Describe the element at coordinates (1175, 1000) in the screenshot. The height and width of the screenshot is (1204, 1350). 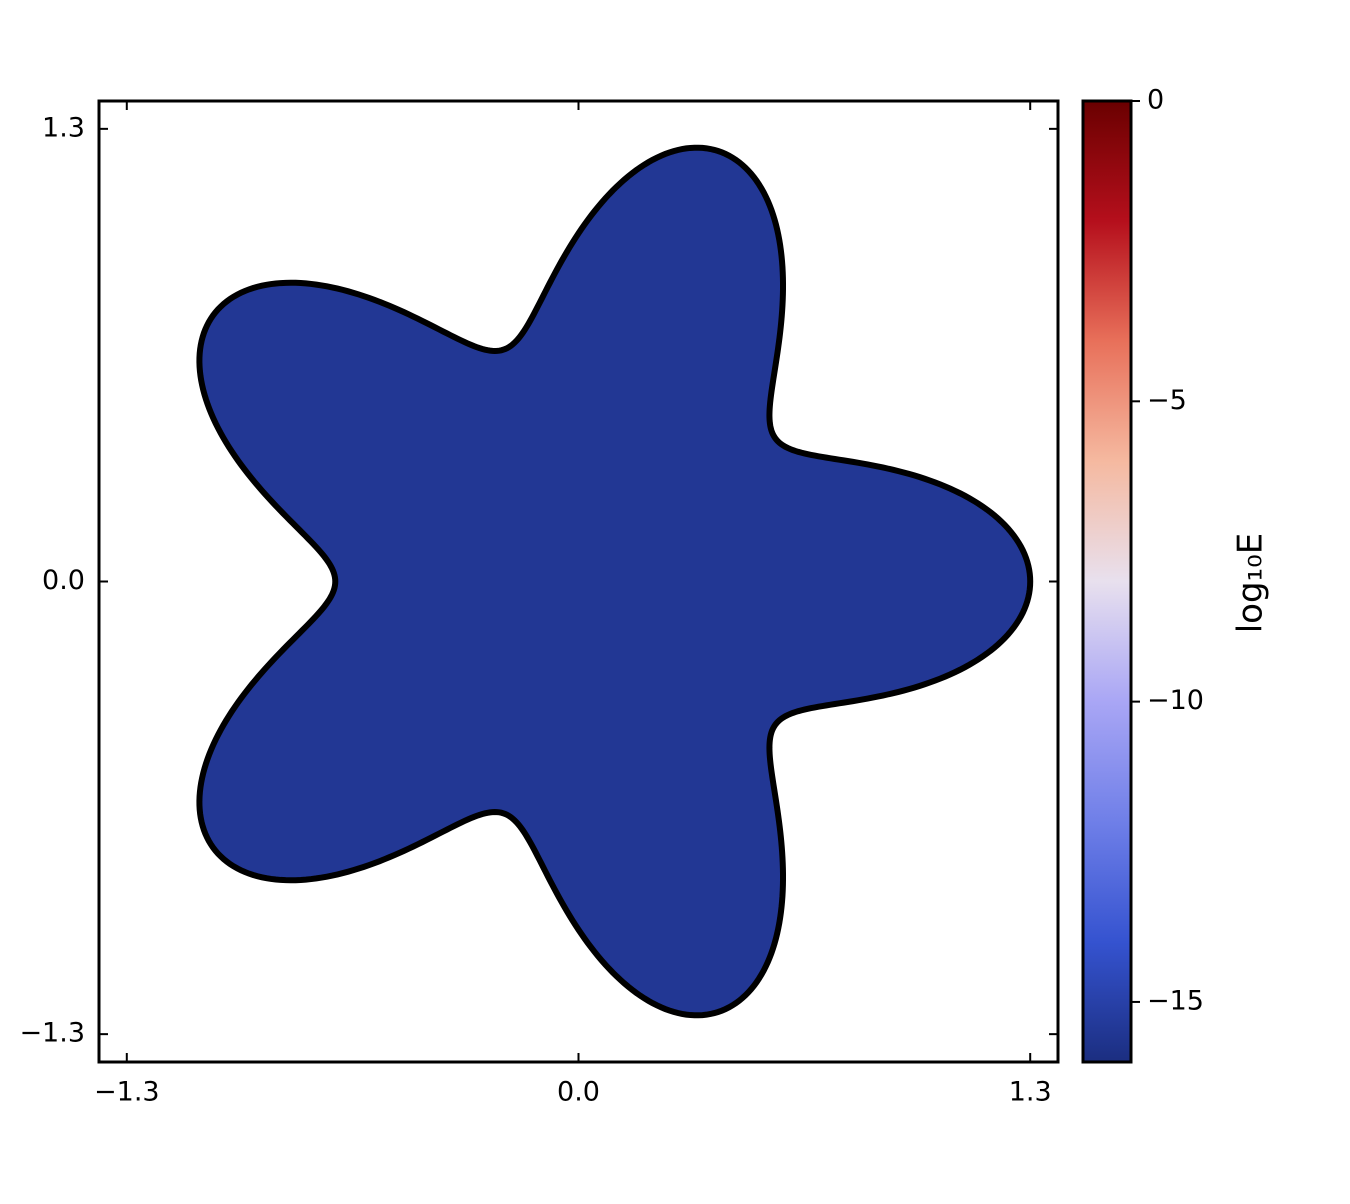
I see `colorbar-tick-label: −15` at that location.